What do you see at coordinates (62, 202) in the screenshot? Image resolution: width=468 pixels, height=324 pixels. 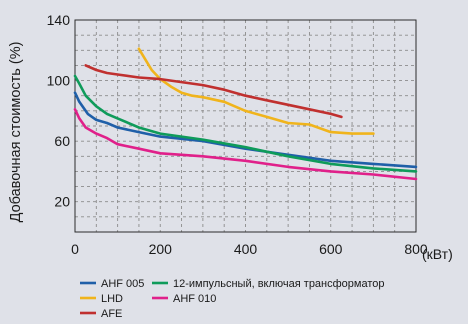 I see `y-tick-label: 20` at bounding box center [62, 202].